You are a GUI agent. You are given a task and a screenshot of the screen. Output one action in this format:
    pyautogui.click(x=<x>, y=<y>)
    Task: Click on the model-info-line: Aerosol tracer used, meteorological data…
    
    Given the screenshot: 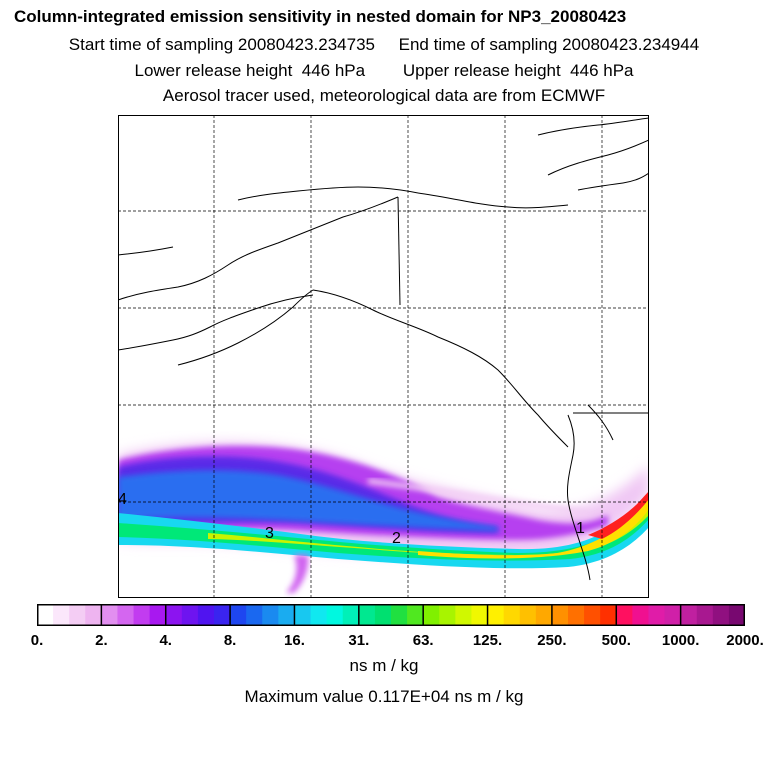 What is the action you would take?
    pyautogui.click(x=384, y=95)
    